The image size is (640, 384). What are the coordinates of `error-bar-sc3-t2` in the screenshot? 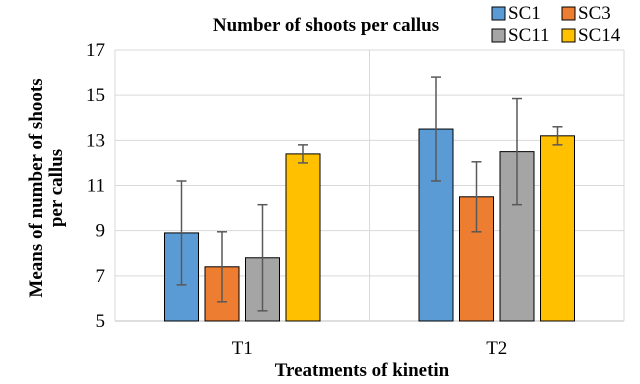 It's located at (476, 197).